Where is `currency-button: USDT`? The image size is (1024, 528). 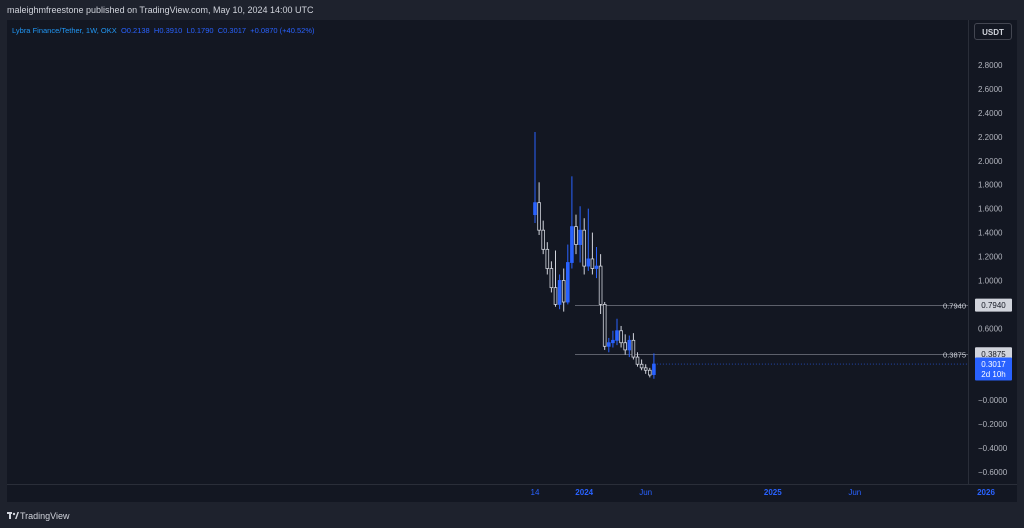 currency-button: USDT is located at coordinates (993, 31).